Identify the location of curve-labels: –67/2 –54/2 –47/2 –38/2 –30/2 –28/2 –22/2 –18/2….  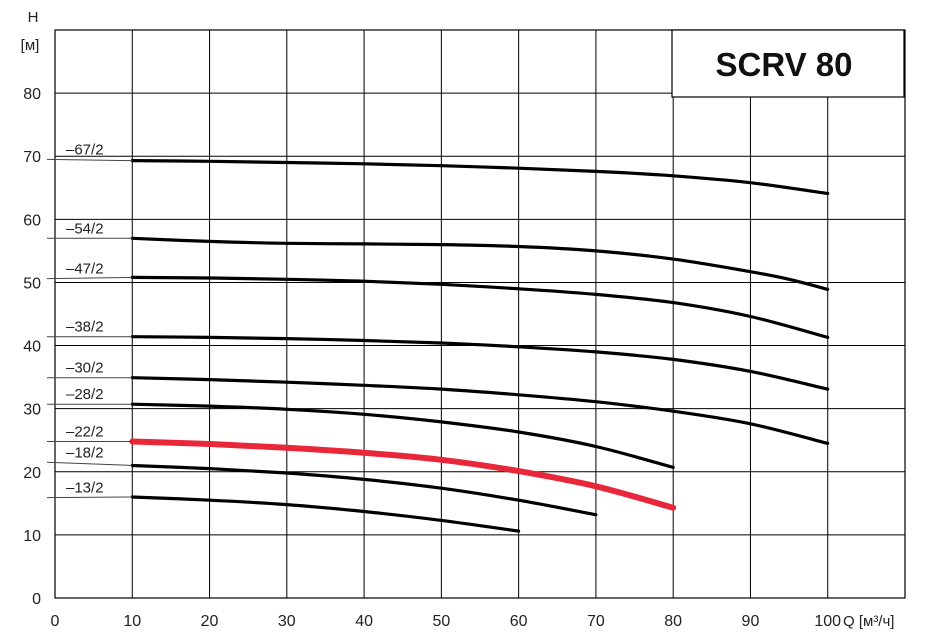
(89, 320).